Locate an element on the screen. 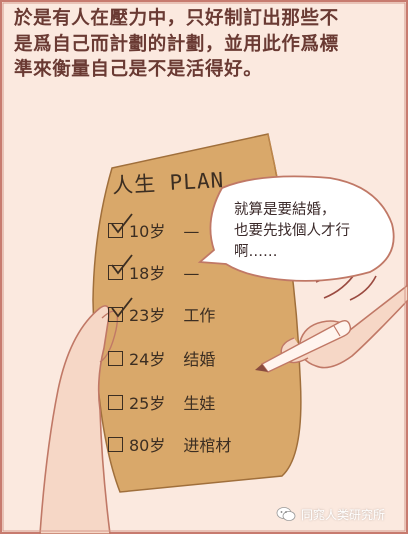  plan-item: 工作 is located at coordinates (199, 315).